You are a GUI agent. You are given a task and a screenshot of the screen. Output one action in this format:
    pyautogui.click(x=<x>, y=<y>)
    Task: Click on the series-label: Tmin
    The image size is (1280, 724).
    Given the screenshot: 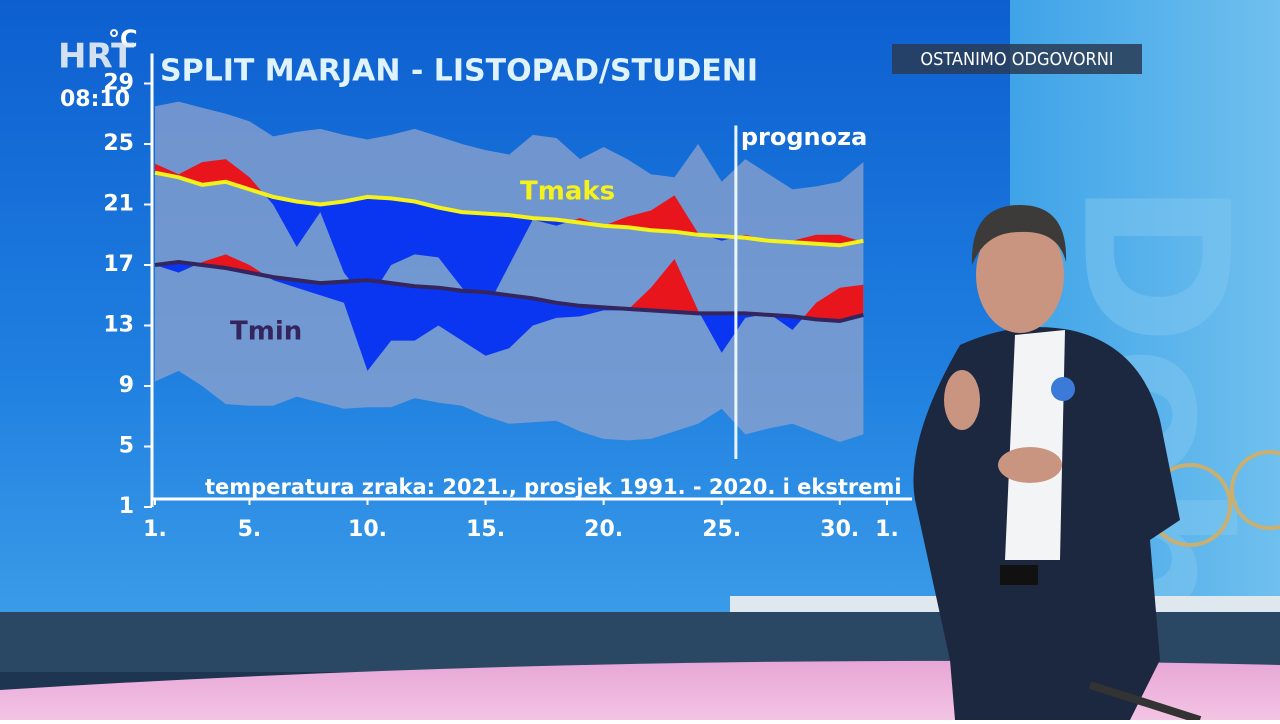 What is the action you would take?
    pyautogui.click(x=266, y=332)
    